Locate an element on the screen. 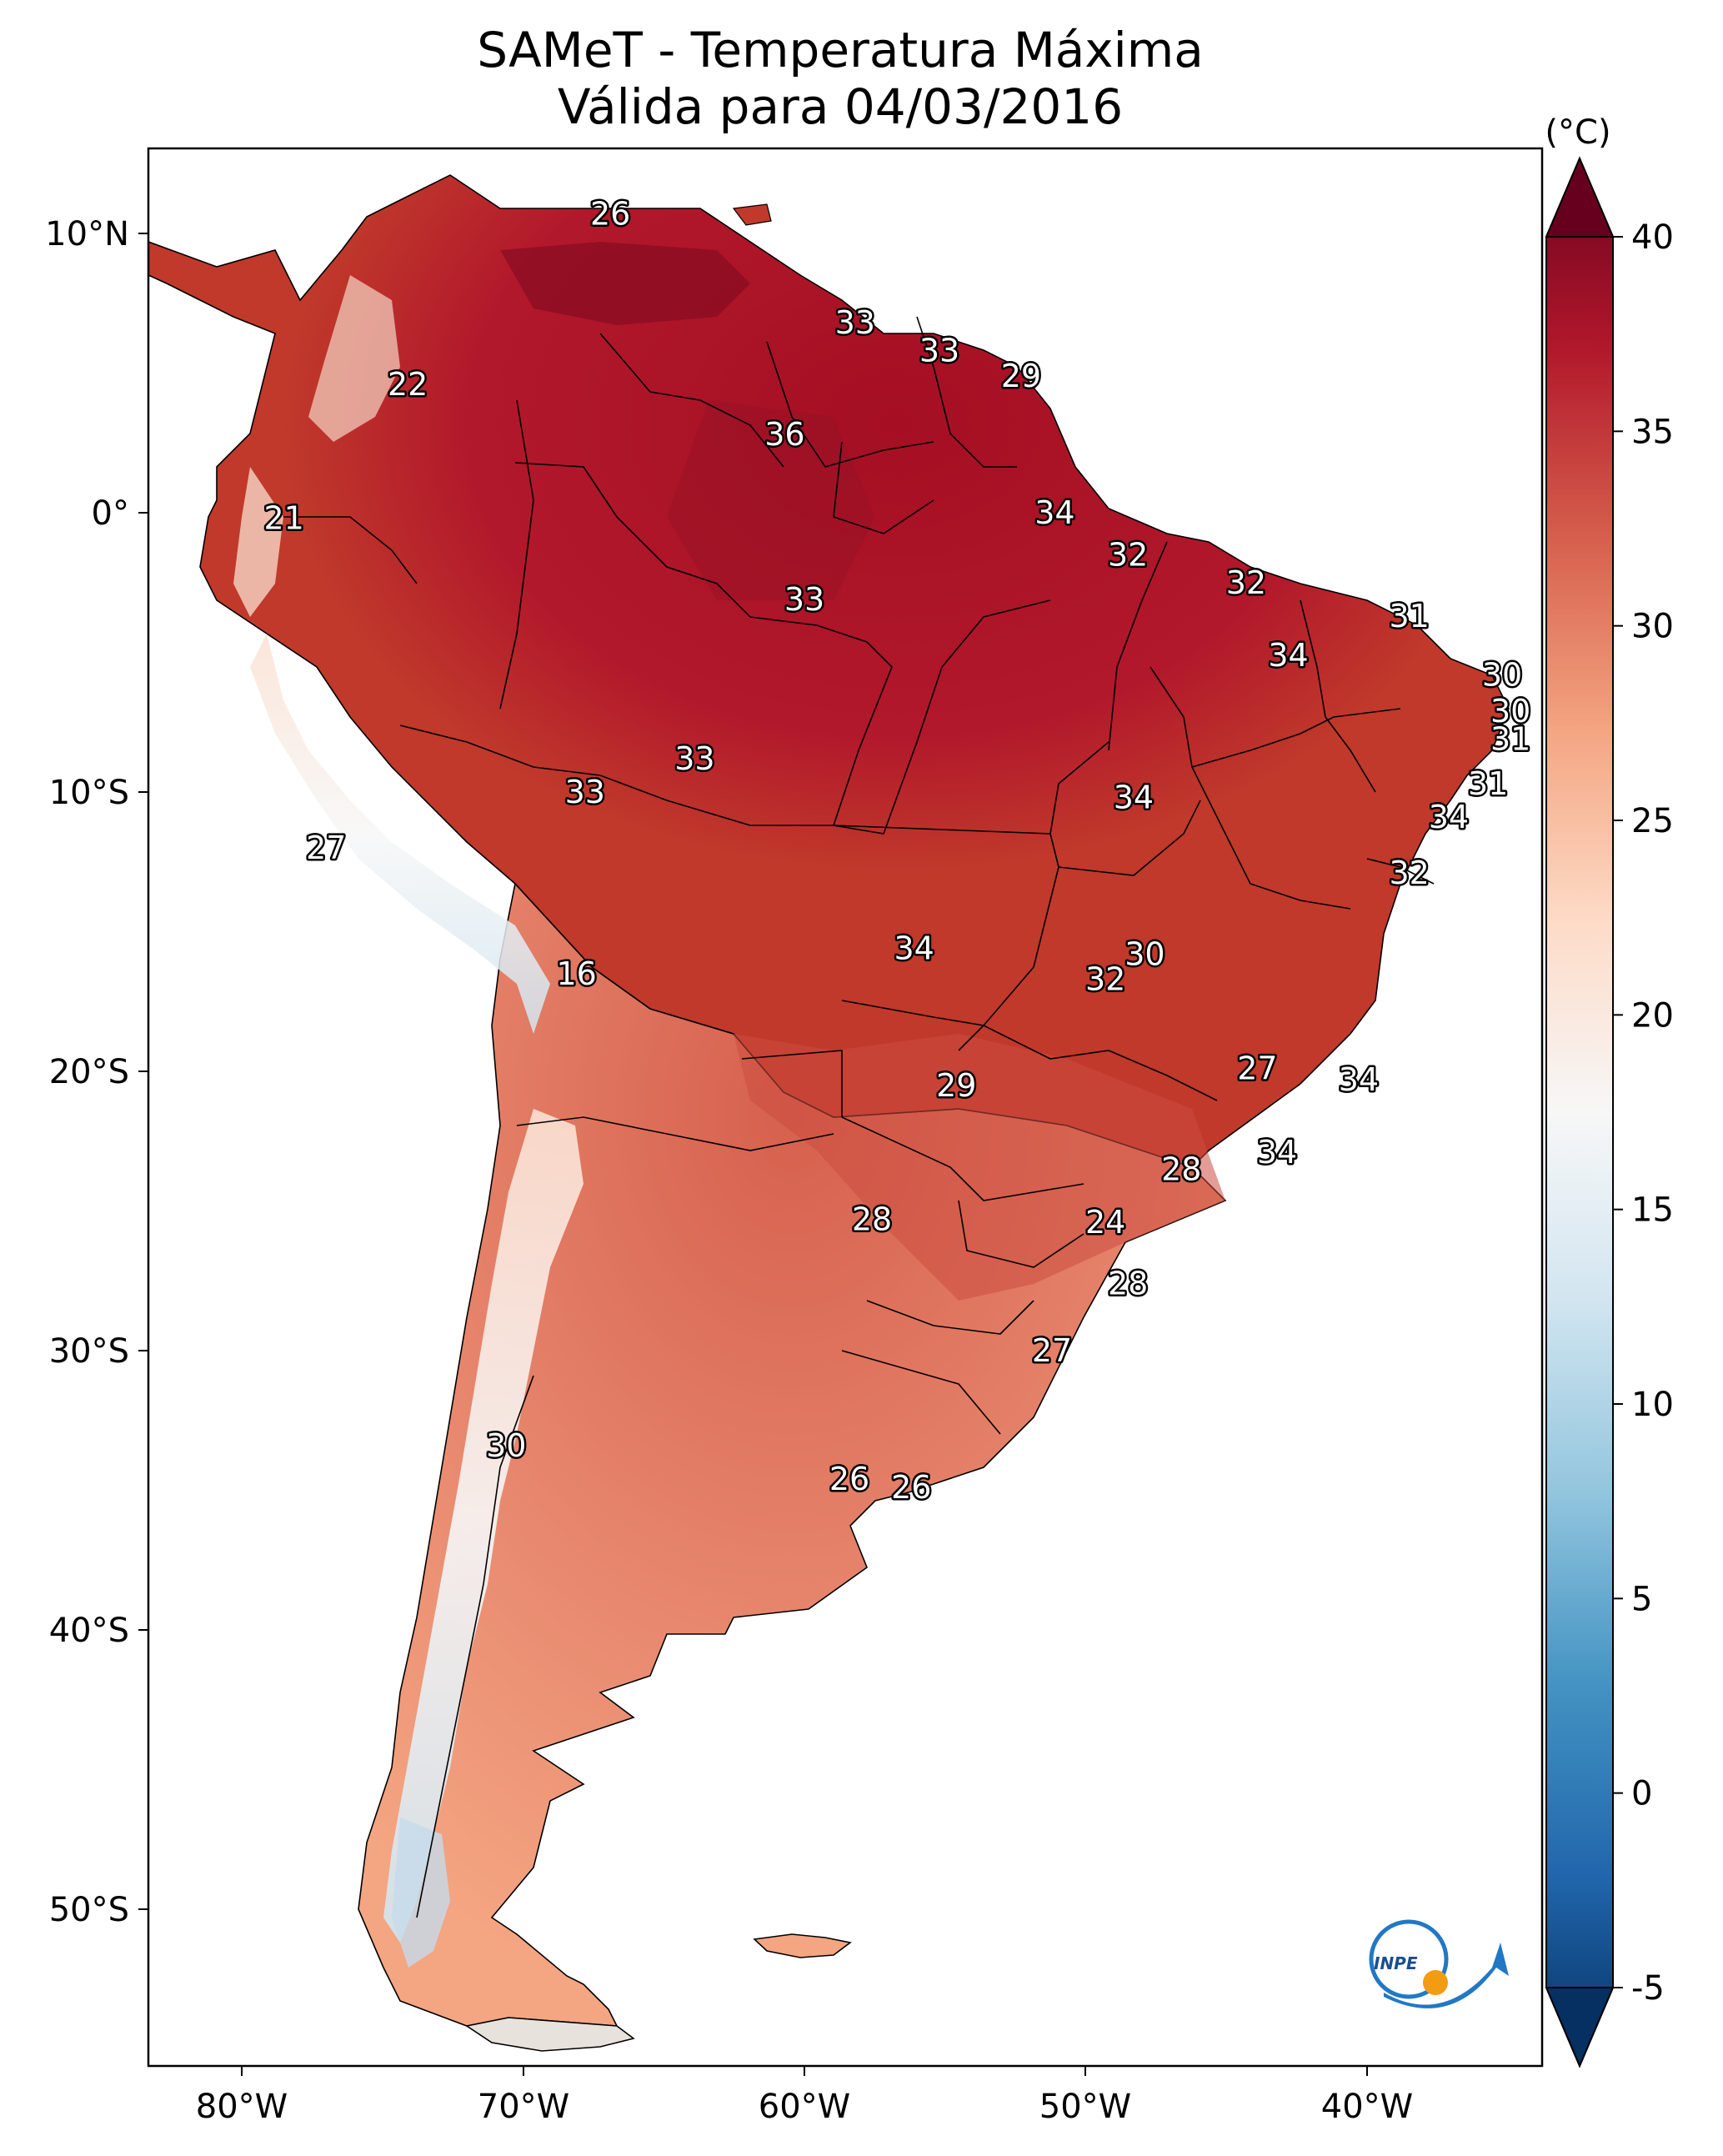  land-caribbean is located at coordinates (752, 214).